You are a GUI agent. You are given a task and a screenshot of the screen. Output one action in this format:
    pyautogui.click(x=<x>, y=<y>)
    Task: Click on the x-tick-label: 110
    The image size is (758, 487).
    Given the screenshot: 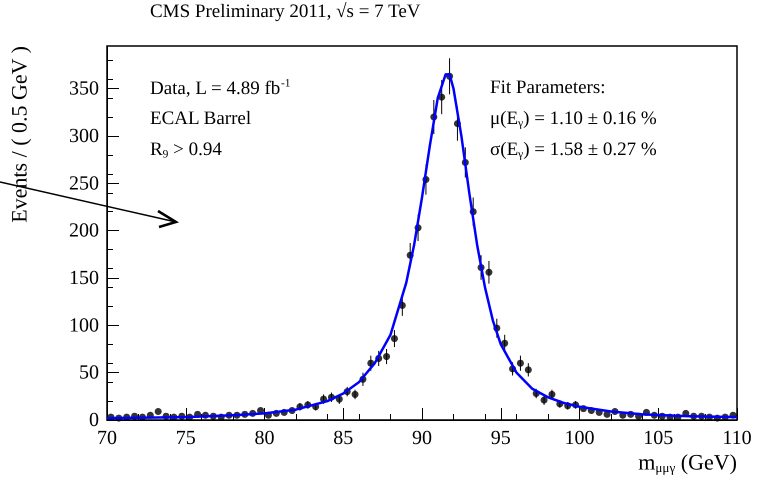 What is the action you would take?
    pyautogui.click(x=737, y=438)
    